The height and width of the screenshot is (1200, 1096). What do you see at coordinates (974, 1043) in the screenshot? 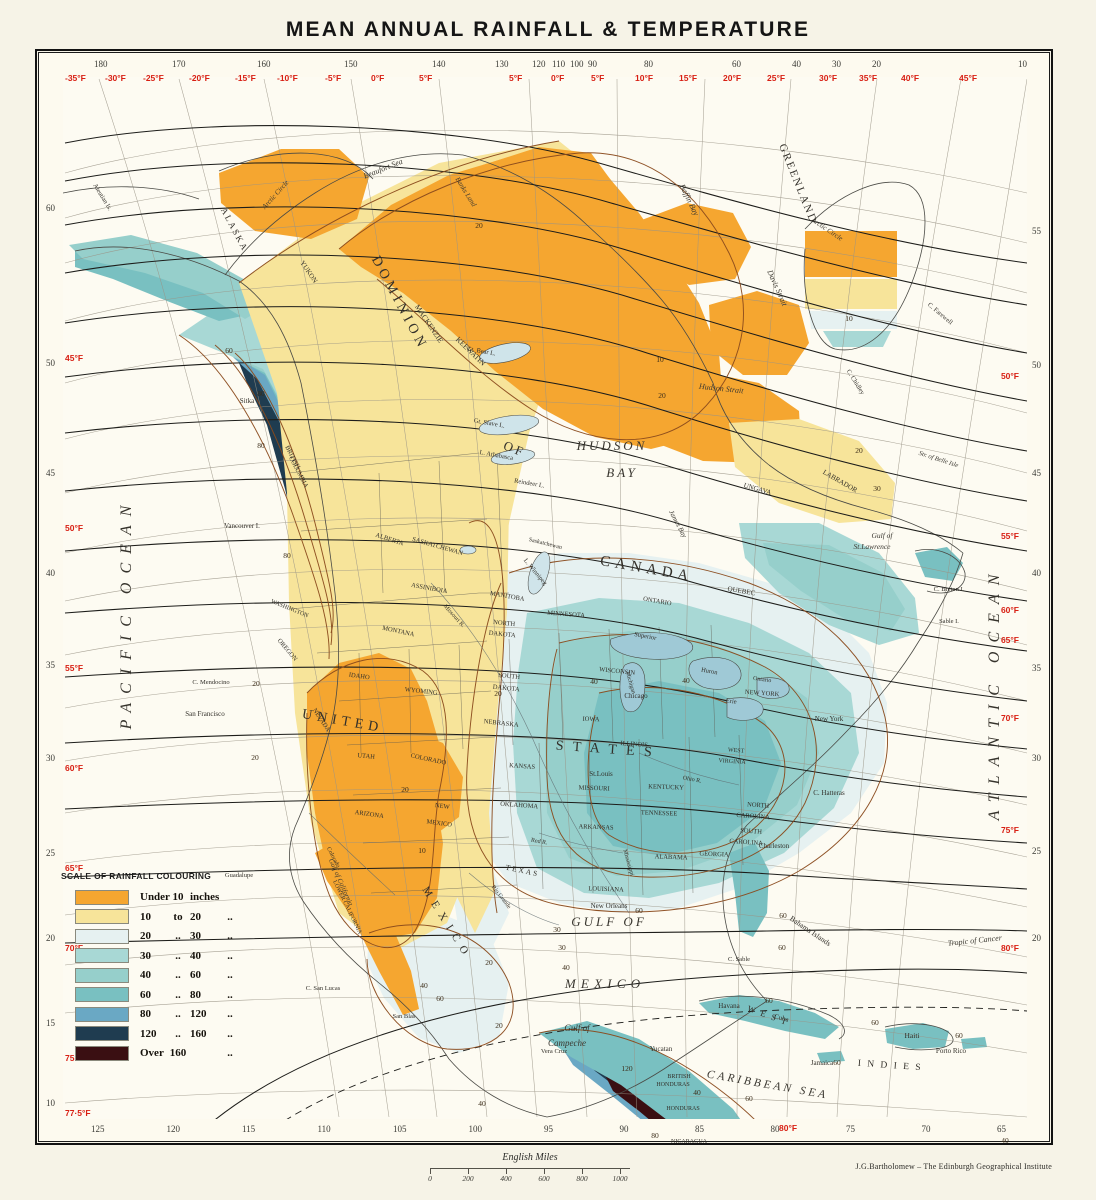
I see `zone-pr` at bounding box center [974, 1043].